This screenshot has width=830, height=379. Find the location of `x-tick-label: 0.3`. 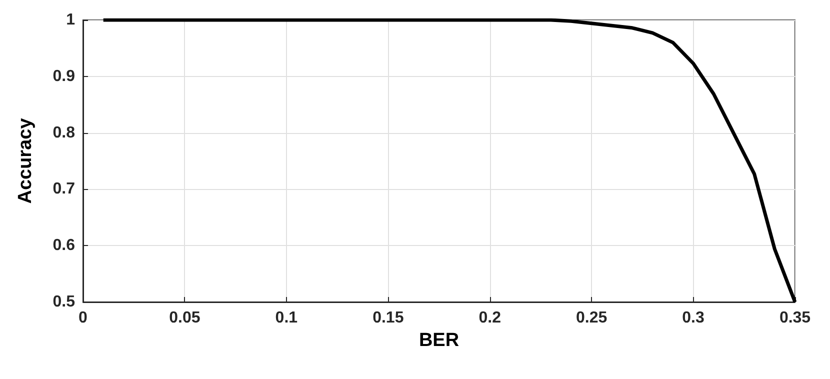

x-tick-label: 0.3 is located at coordinates (693, 318).